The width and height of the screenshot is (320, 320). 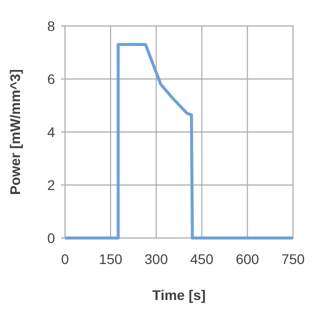 I want to click on x-tick-label: 450, so click(x=202, y=259).